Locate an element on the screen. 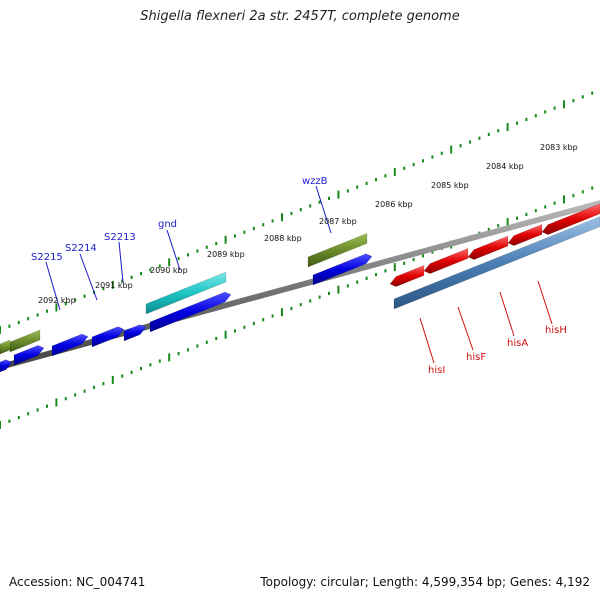 The image size is (600, 600). gene-gnd is located at coordinates (186, 293).